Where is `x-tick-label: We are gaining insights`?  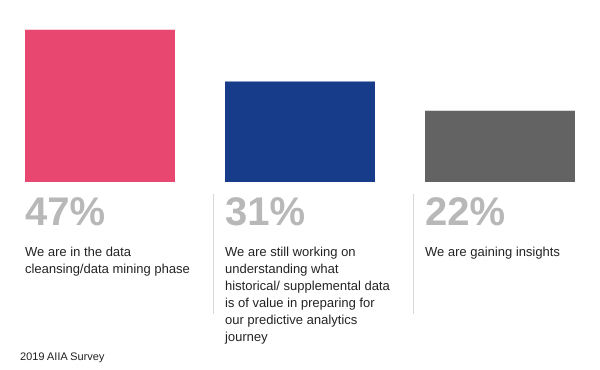
x-tick-label: We are gaining insights is located at coordinates (492, 252).